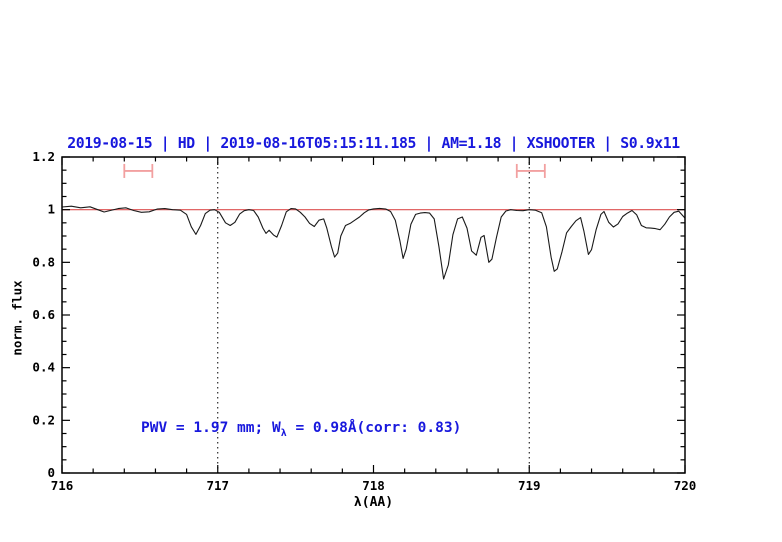 This screenshot has width=782, height=542. Describe the element at coordinates (529, 485) in the screenshot. I see `x-tick-label: 719` at that location.